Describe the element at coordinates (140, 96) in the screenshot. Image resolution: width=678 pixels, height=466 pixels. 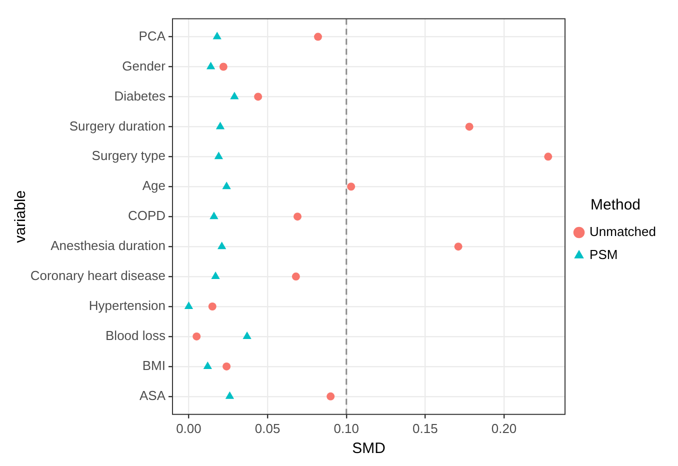
I see `y-tick-label: Diabetes` at that location.